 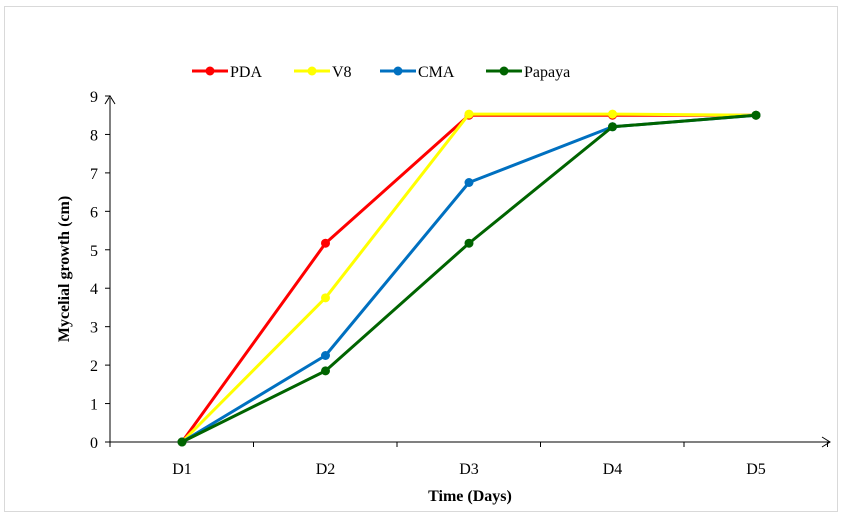 What do you see at coordinates (94, 251) in the screenshot?
I see `y-tick-label: 5` at bounding box center [94, 251].